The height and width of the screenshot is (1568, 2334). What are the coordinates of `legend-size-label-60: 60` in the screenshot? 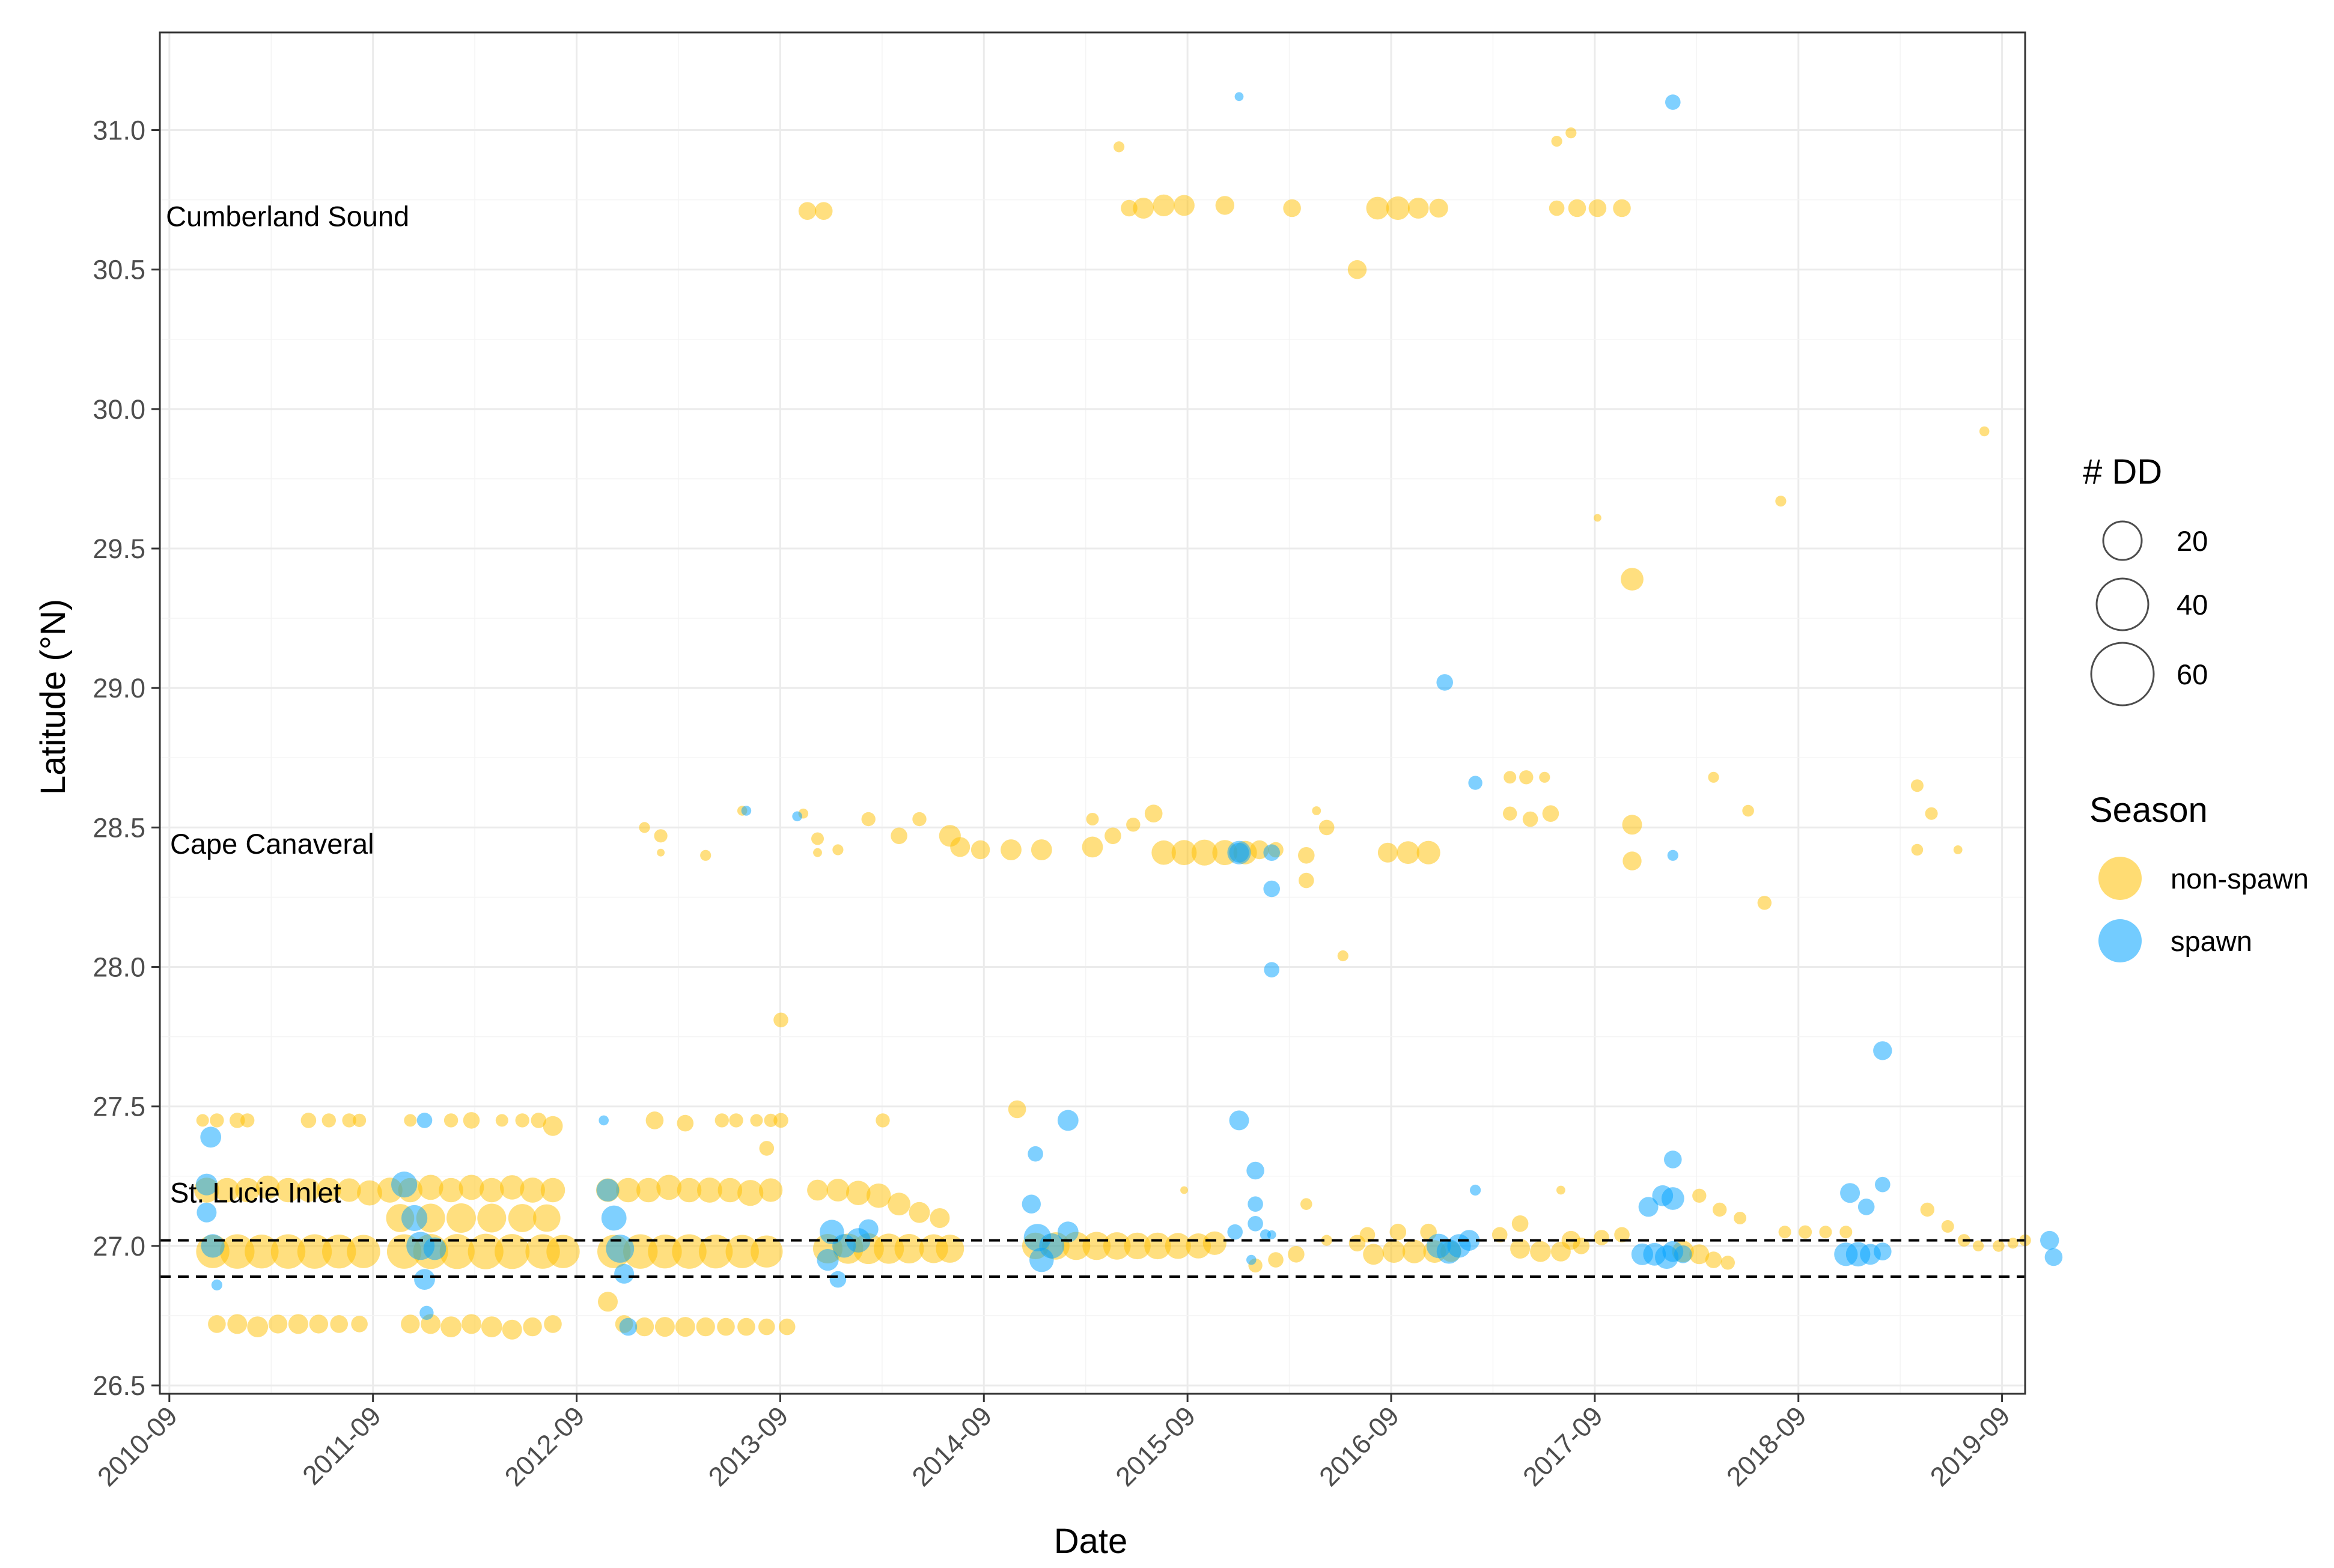 It's located at (2192, 674).